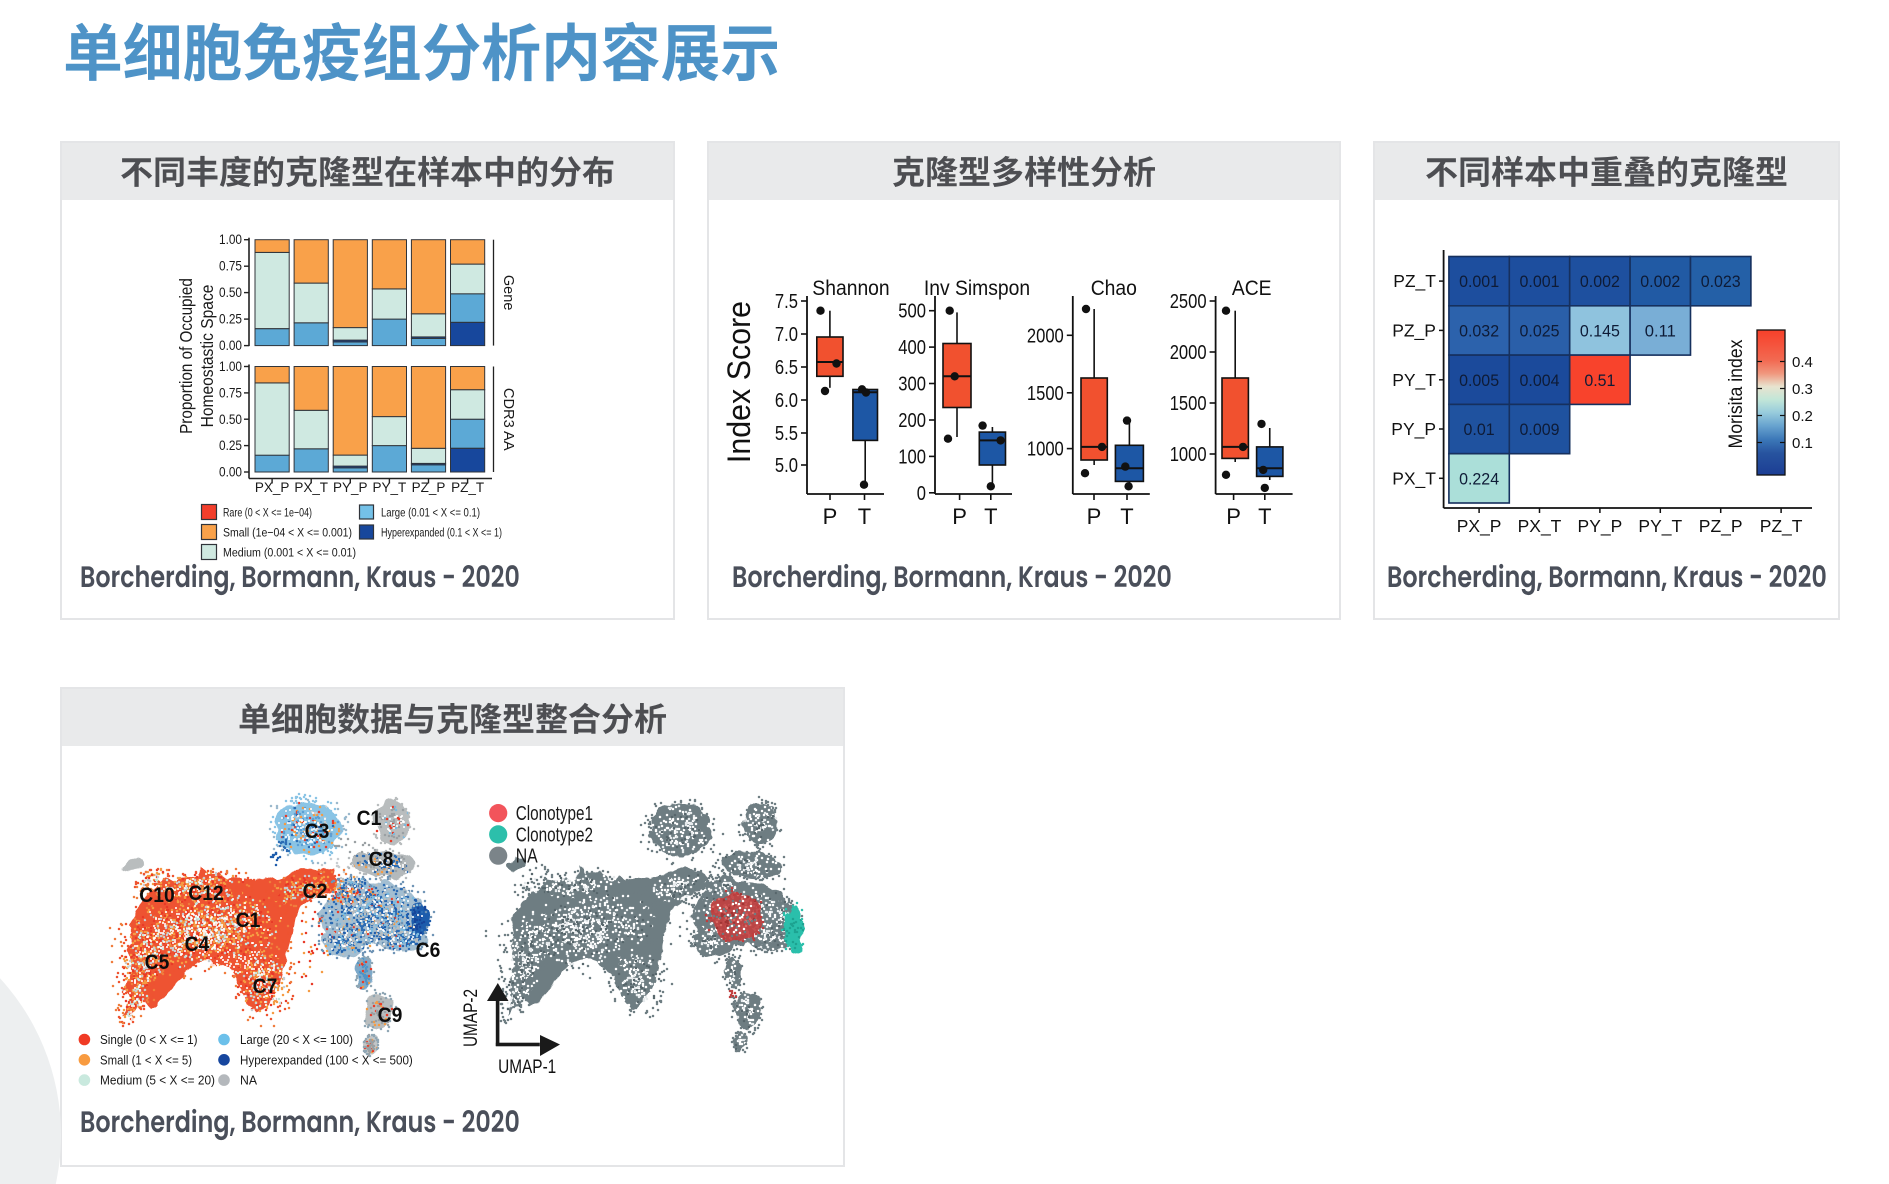  I want to click on svg-text: Gene, so click(508, 293).